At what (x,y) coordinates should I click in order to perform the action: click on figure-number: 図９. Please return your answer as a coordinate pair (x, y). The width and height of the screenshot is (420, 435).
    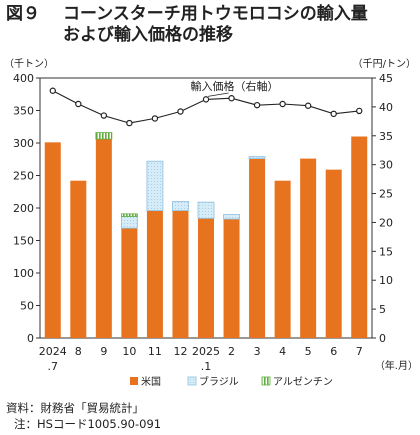
    Looking at the image, I should click on (23, 14).